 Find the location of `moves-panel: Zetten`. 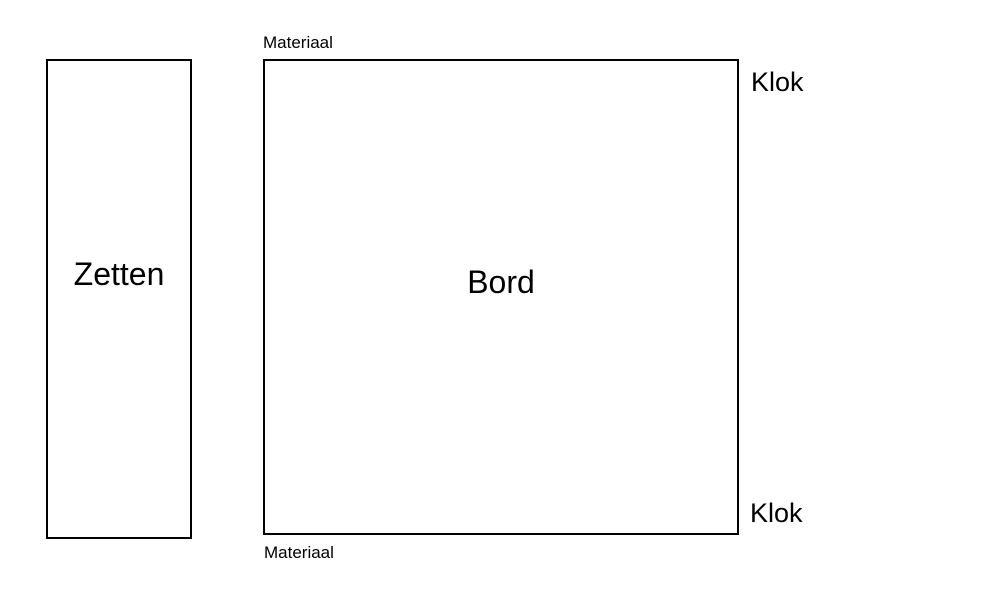

moves-panel: Zetten is located at coordinates (119, 299).